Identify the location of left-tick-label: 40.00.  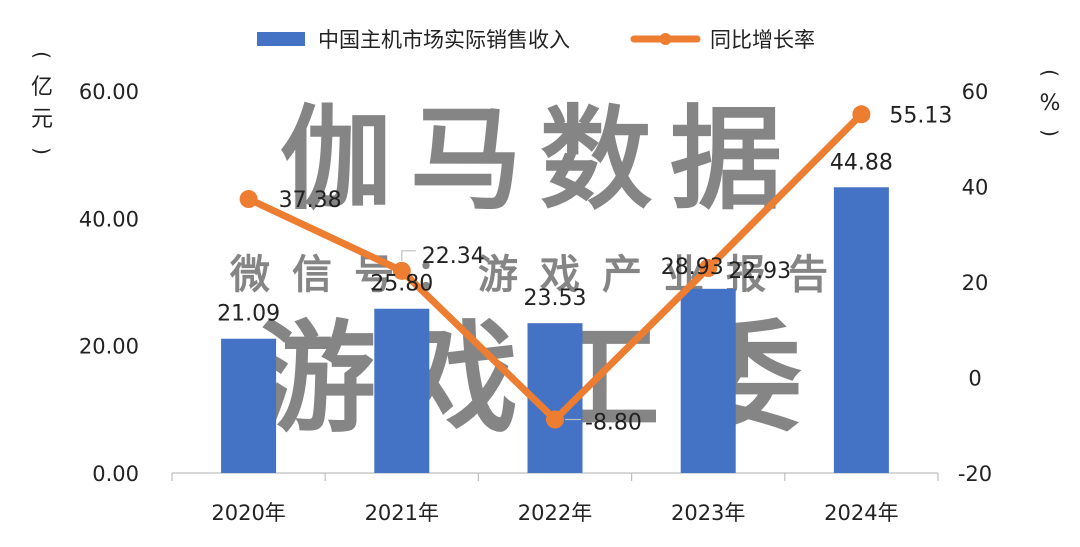
(109, 219).